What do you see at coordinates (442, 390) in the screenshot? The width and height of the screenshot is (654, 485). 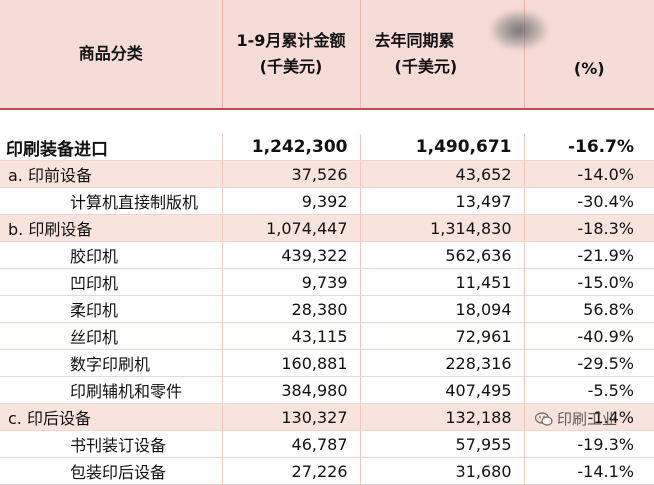 I see `row-prev: 407,495` at bounding box center [442, 390].